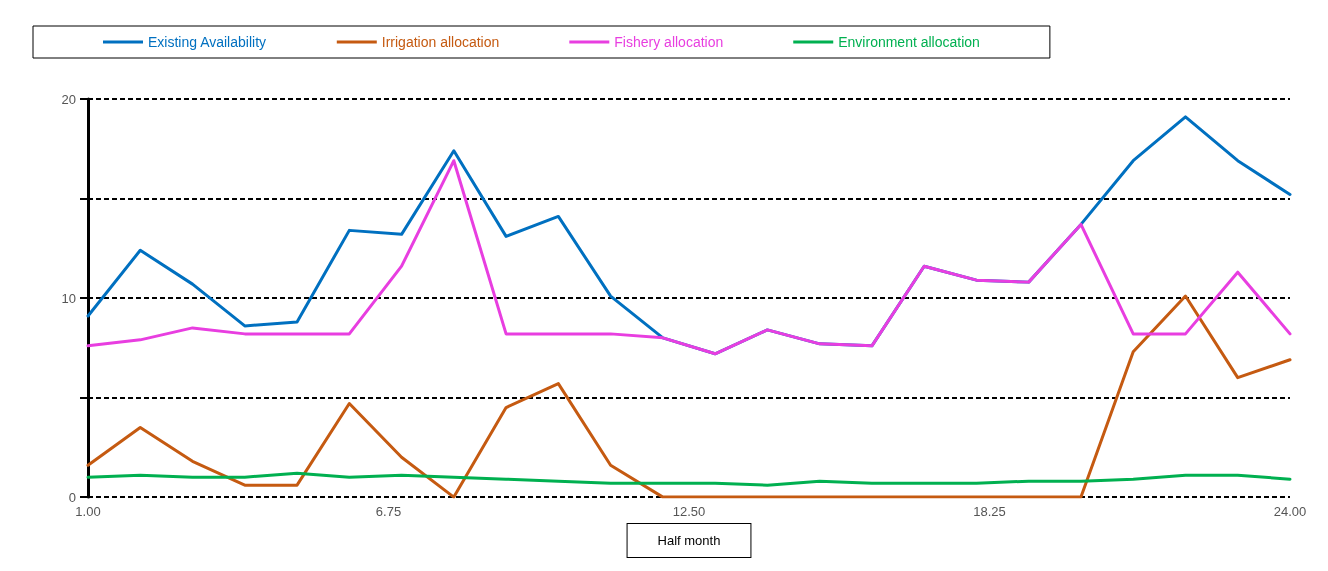 The image size is (1328, 571). What do you see at coordinates (88, 512) in the screenshot?
I see `x-tick-label: 1.00` at bounding box center [88, 512].